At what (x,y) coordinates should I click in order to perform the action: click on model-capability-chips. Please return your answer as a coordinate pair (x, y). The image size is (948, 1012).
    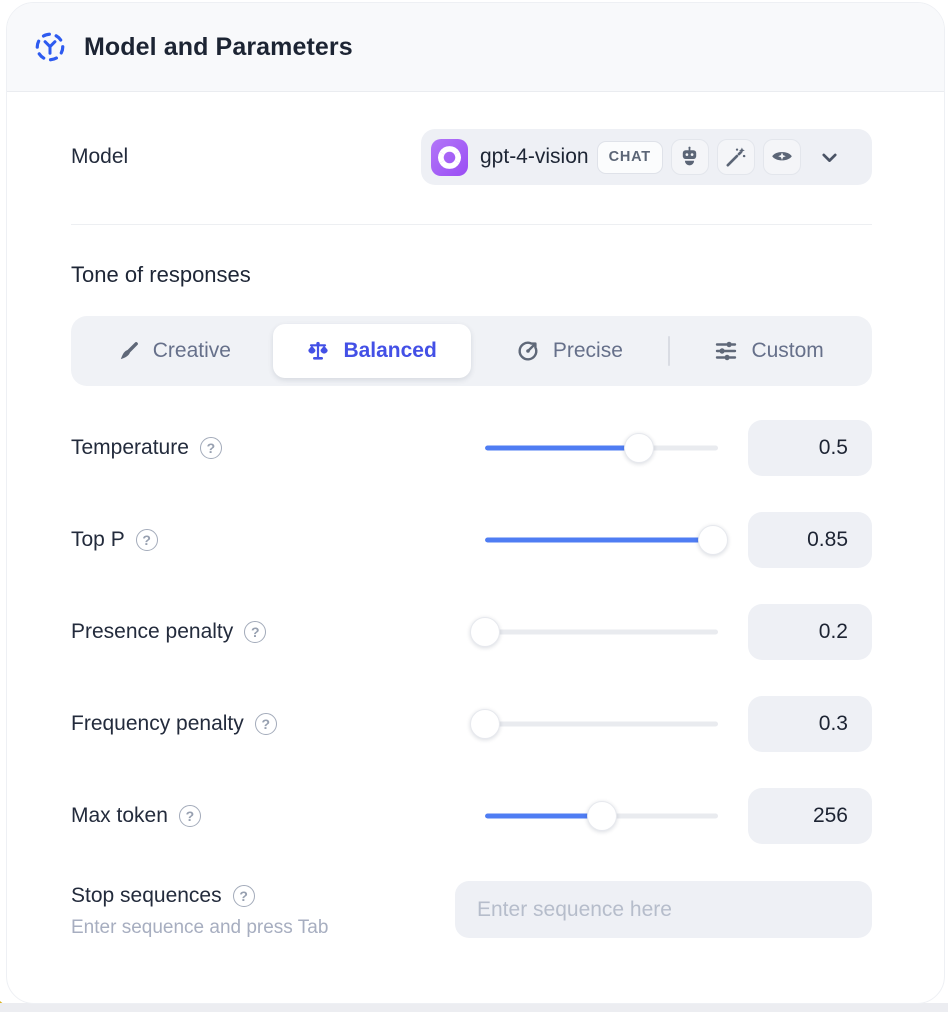
    Looking at the image, I should click on (735, 157).